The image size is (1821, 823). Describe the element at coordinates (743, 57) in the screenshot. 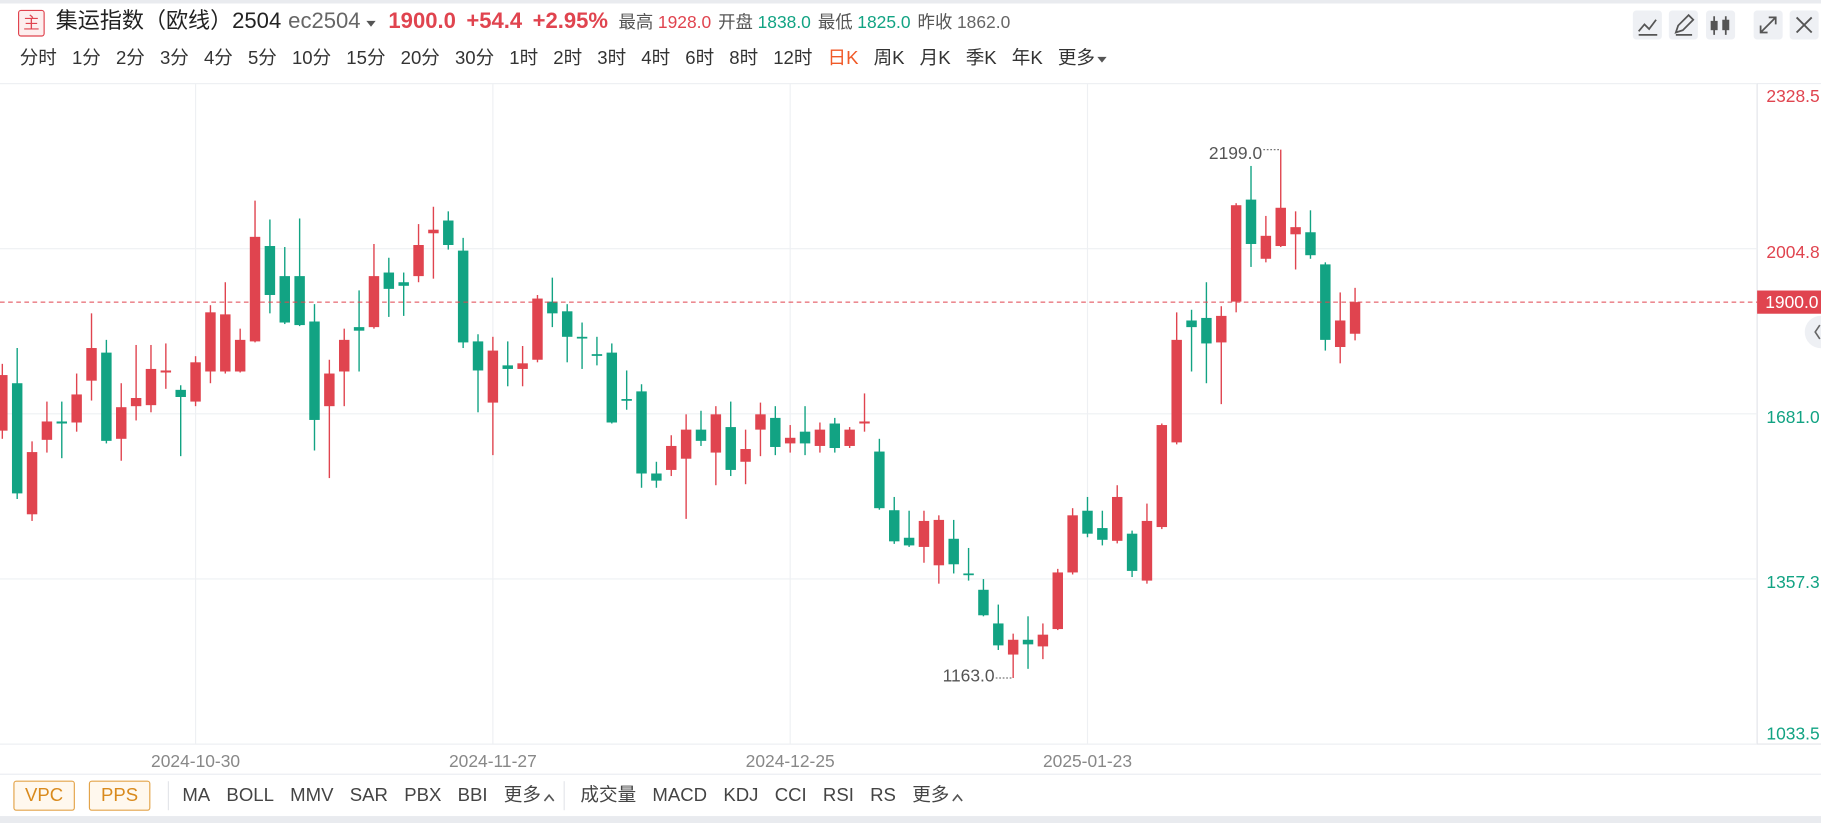

I see `period-tab: 8时` at that location.